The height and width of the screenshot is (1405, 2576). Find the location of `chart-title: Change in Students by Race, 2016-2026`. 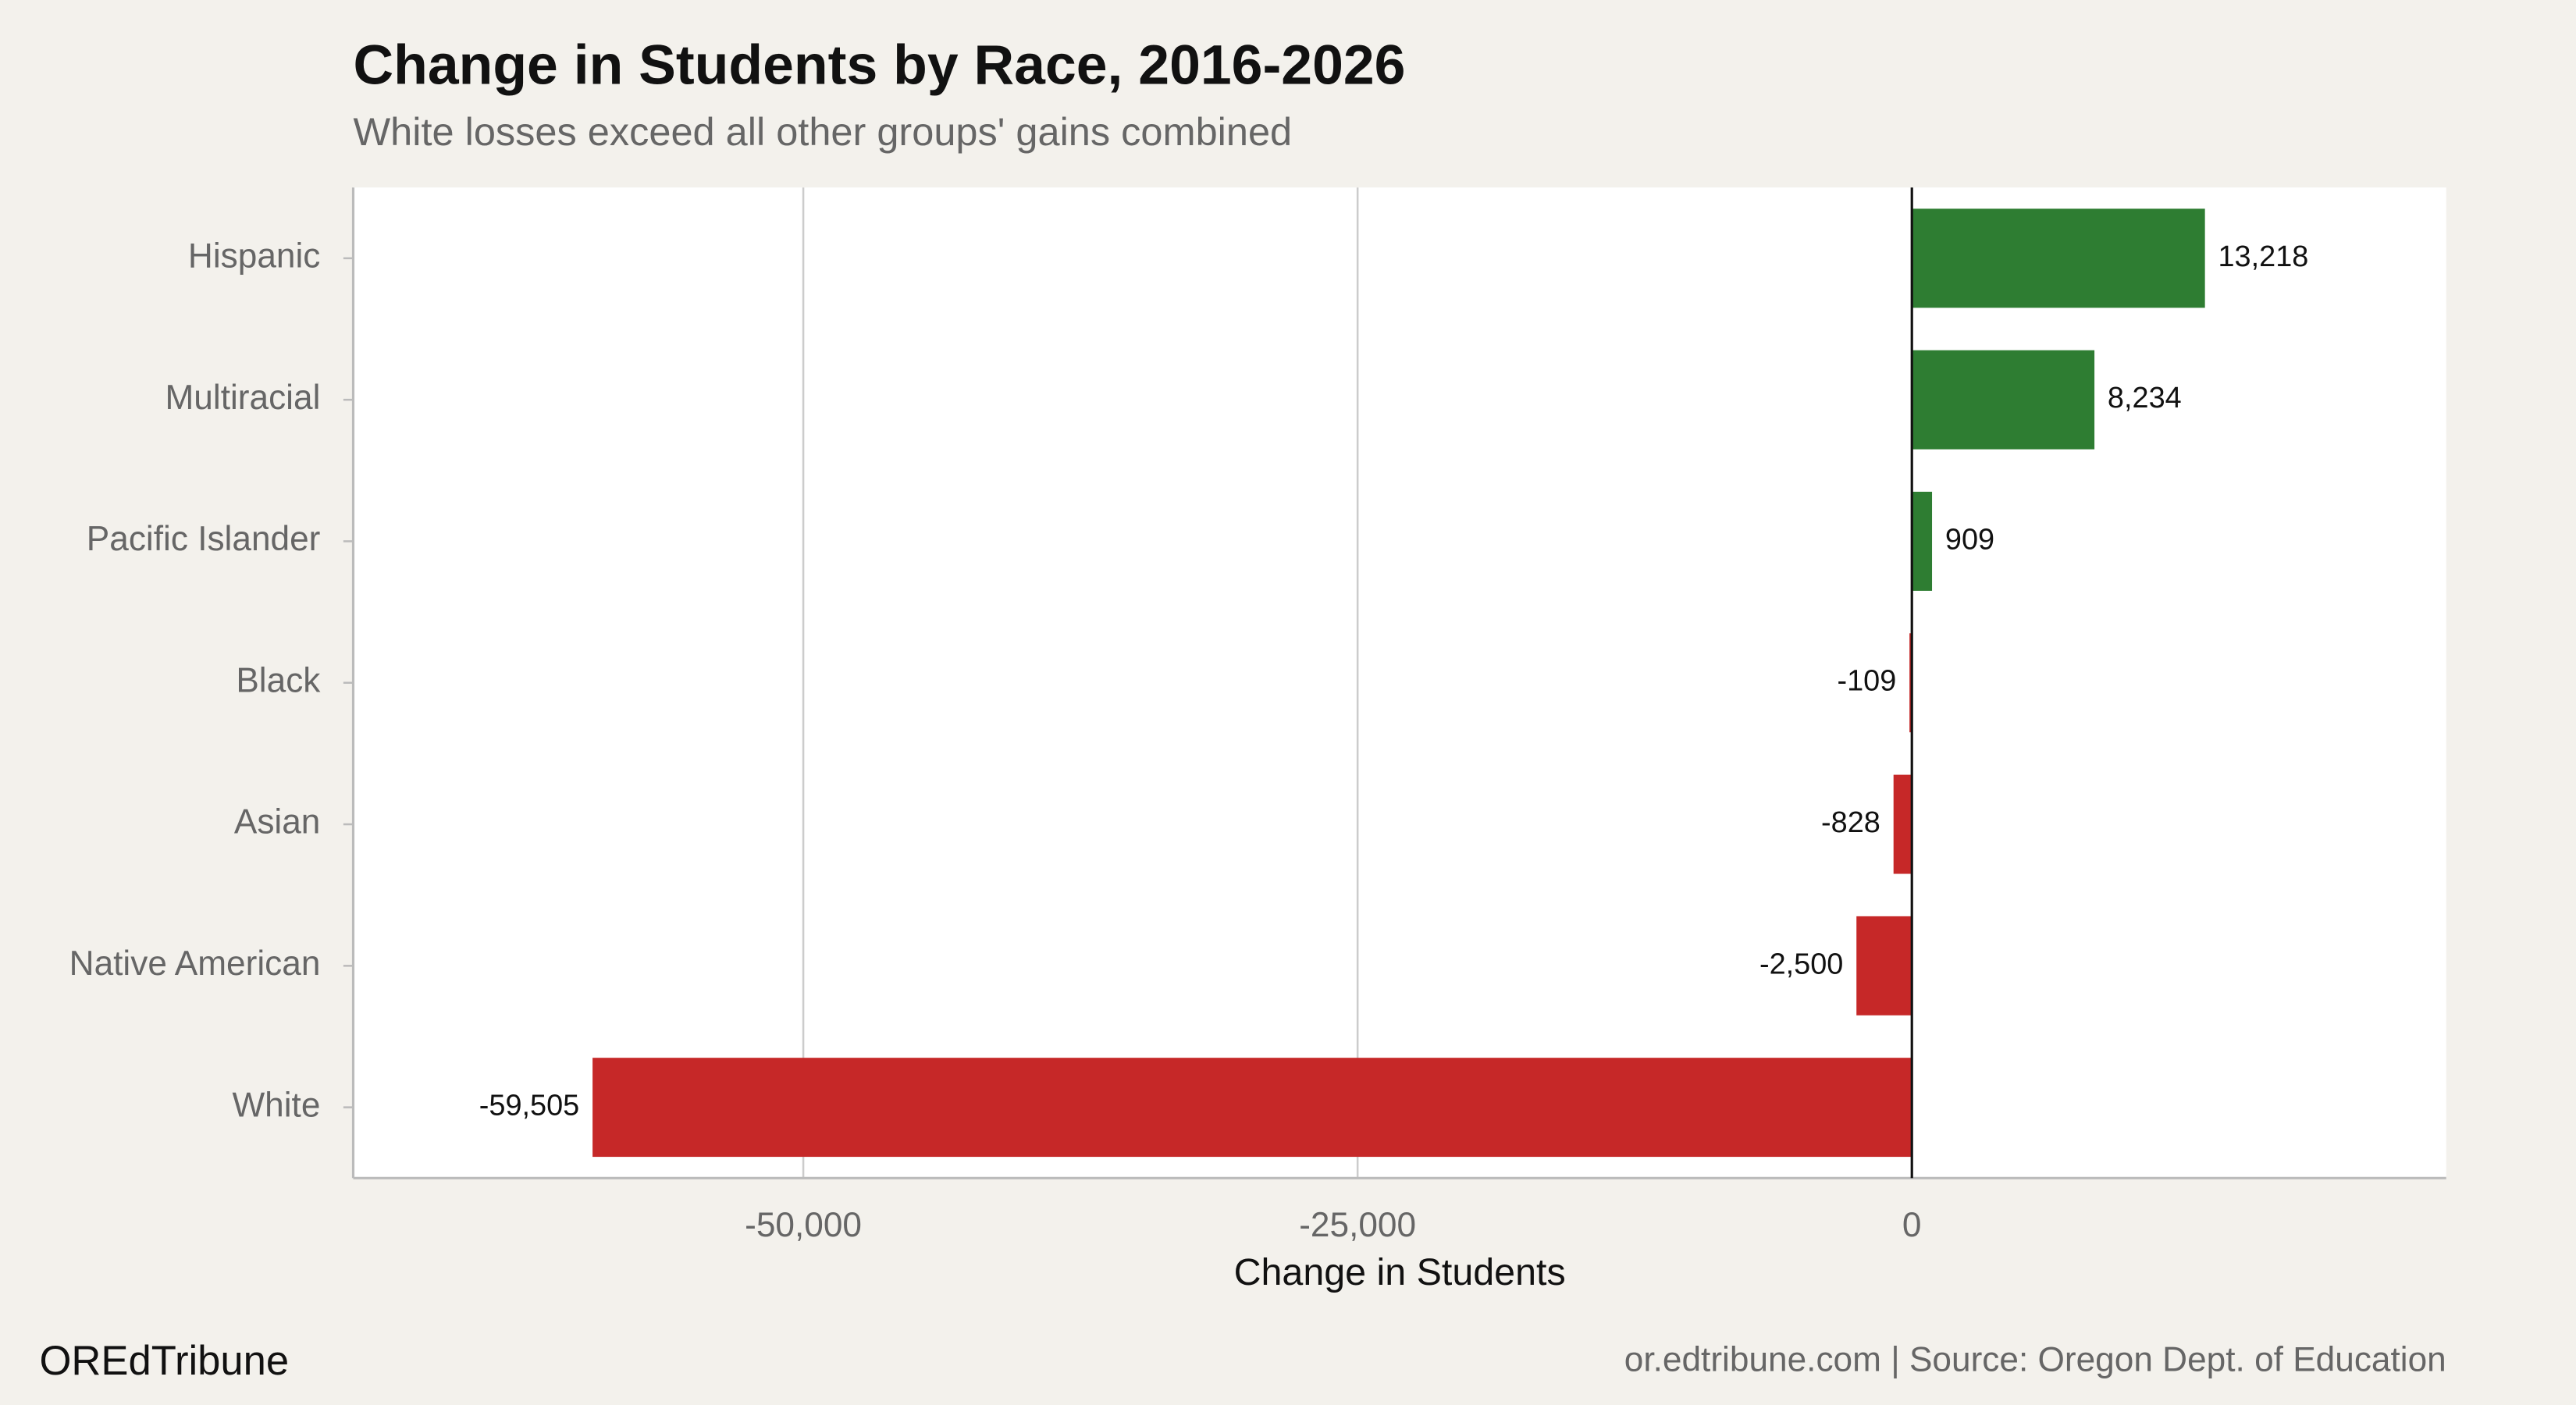

chart-title: Change in Students by Race, 2016-2026 is located at coordinates (879, 65).